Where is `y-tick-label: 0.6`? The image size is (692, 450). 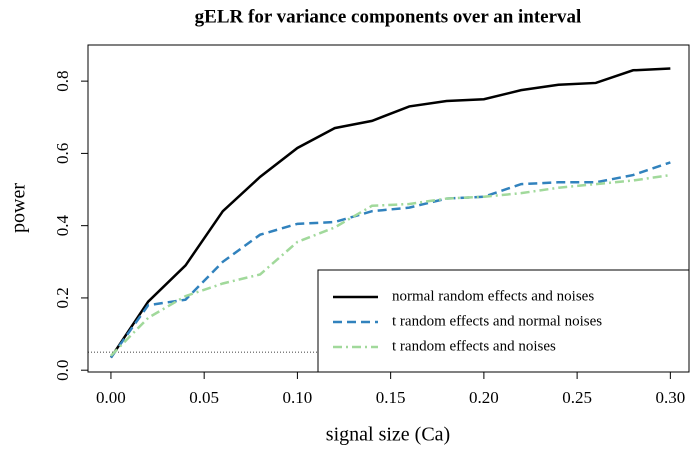 y-tick-label: 0.6 is located at coordinates (62, 153).